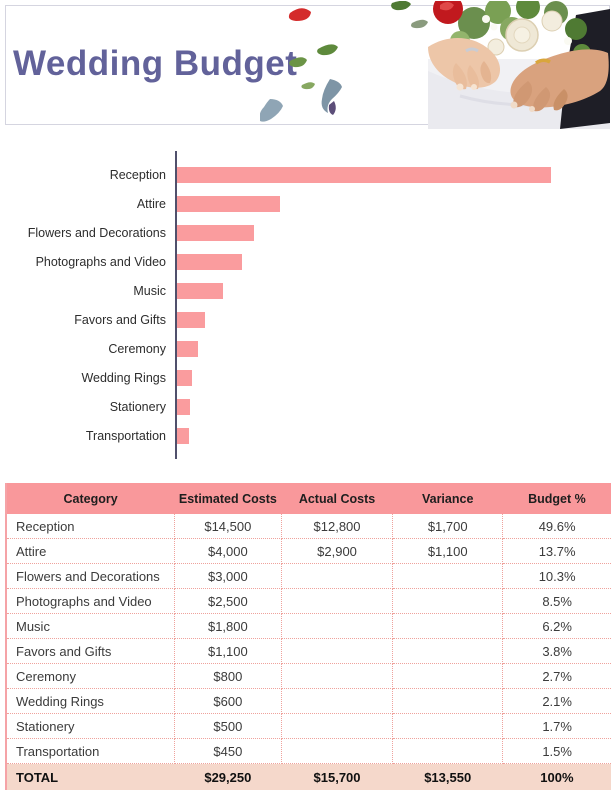 Image resolution: width=616 pixels, height=800 pixels. Describe the element at coordinates (556, 776) in the screenshot. I see `total-value-cell: 100%` at that location.